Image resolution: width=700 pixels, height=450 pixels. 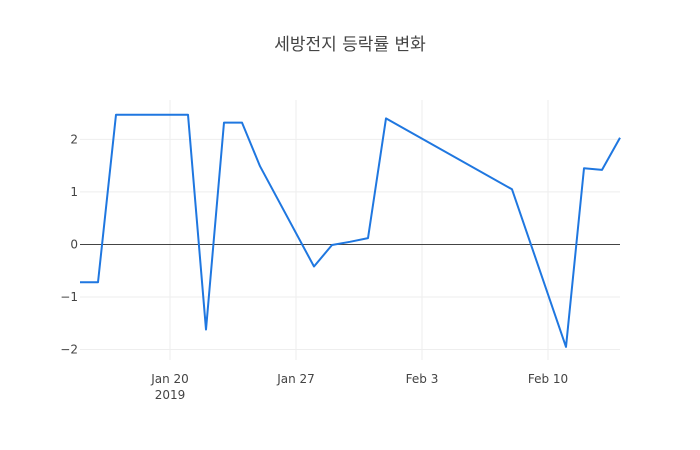 What do you see at coordinates (350, 45) in the screenshot?
I see `chart-title: 세방전지 등락률 변화` at bounding box center [350, 45].